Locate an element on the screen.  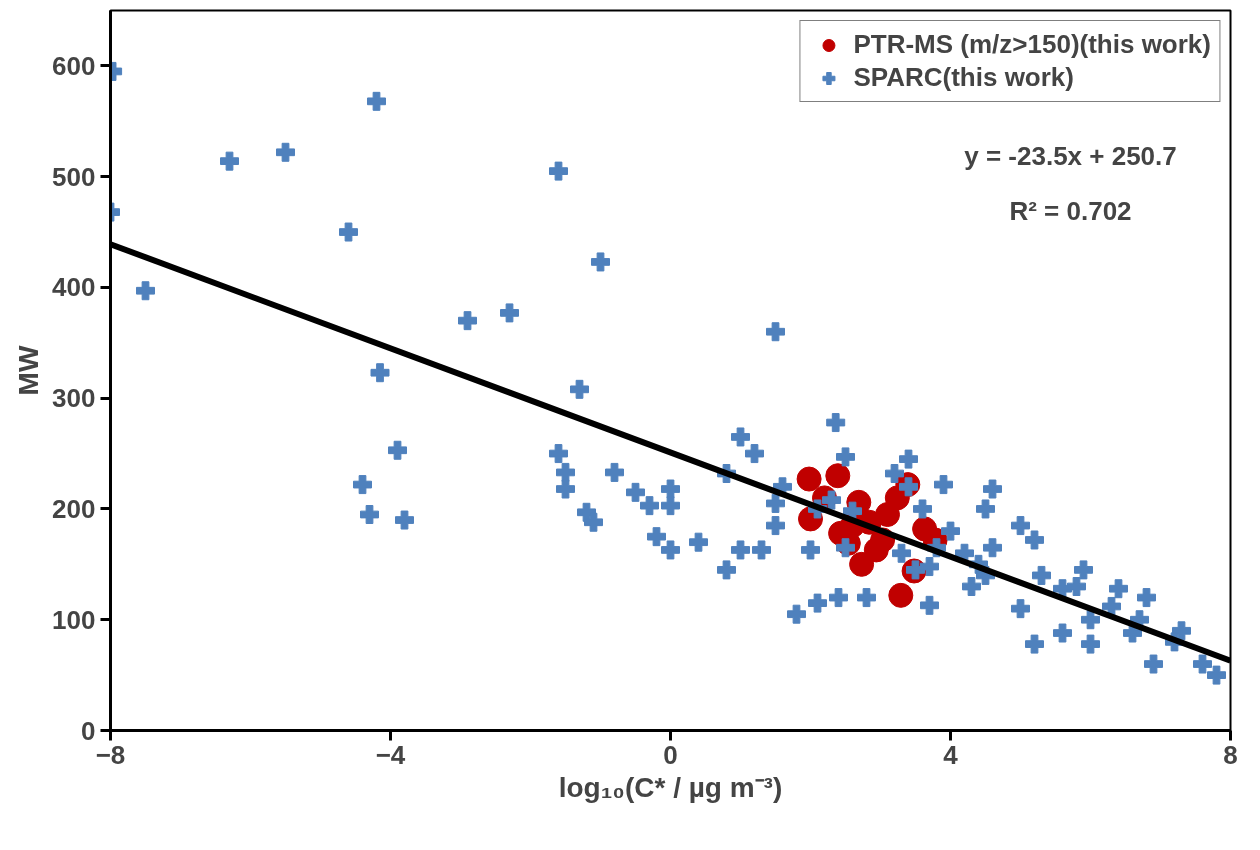
annotation: R² = 0.702 is located at coordinates (1070, 210).